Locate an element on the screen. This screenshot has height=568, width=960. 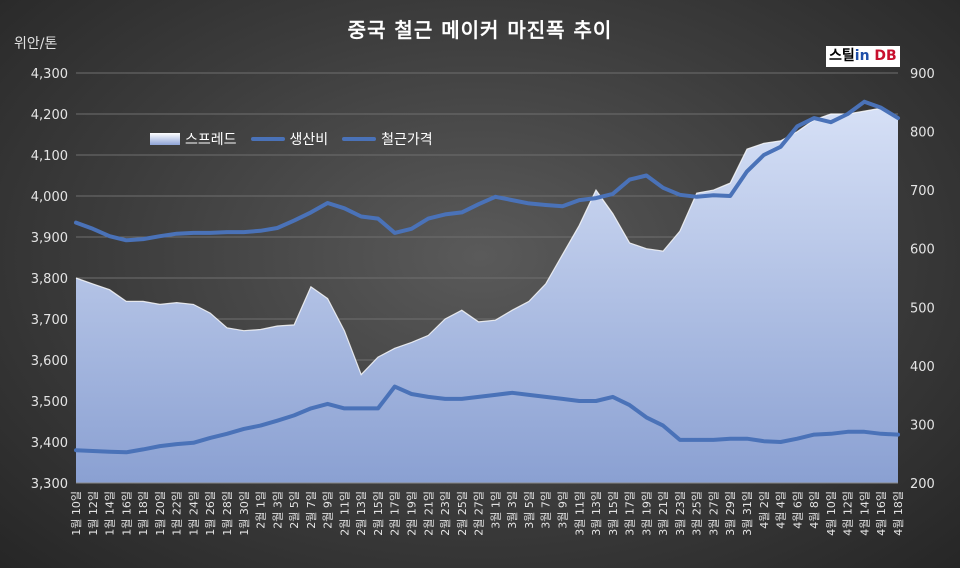
x-tick-label: 1월 20일 is located at coordinates (160, 513).